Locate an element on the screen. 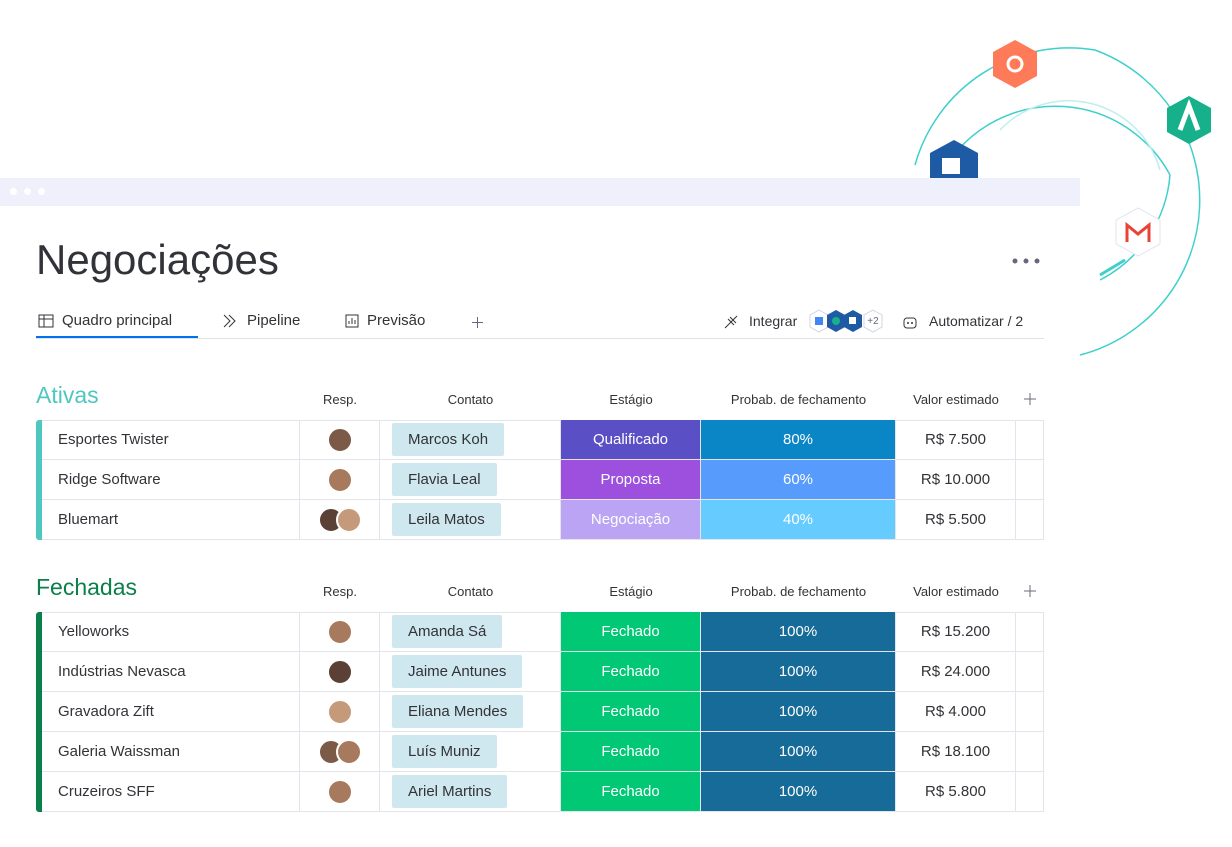 This screenshot has height=847, width=1232. more-menu is located at coordinates (1027, 261).